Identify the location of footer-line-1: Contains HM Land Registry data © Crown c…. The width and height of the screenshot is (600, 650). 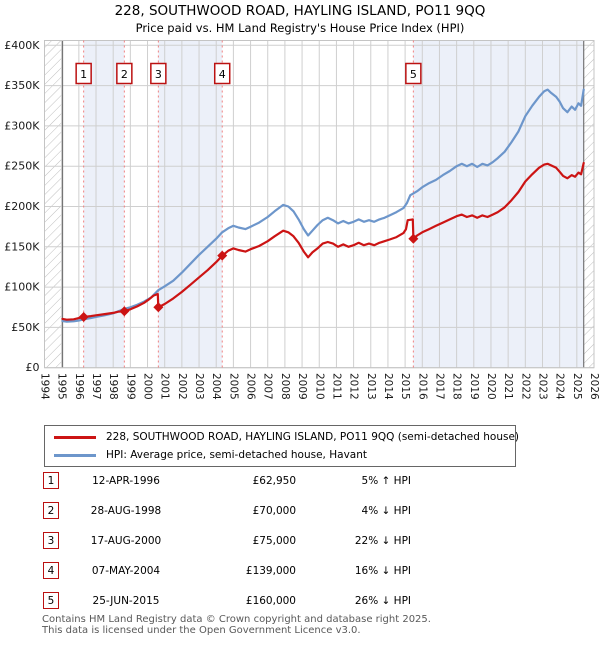
(236, 619).